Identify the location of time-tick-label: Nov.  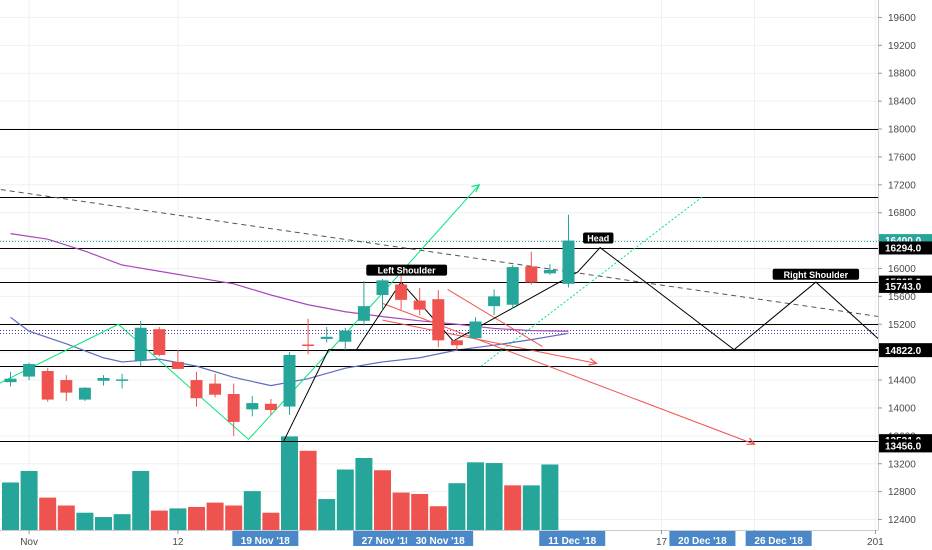
(29, 542).